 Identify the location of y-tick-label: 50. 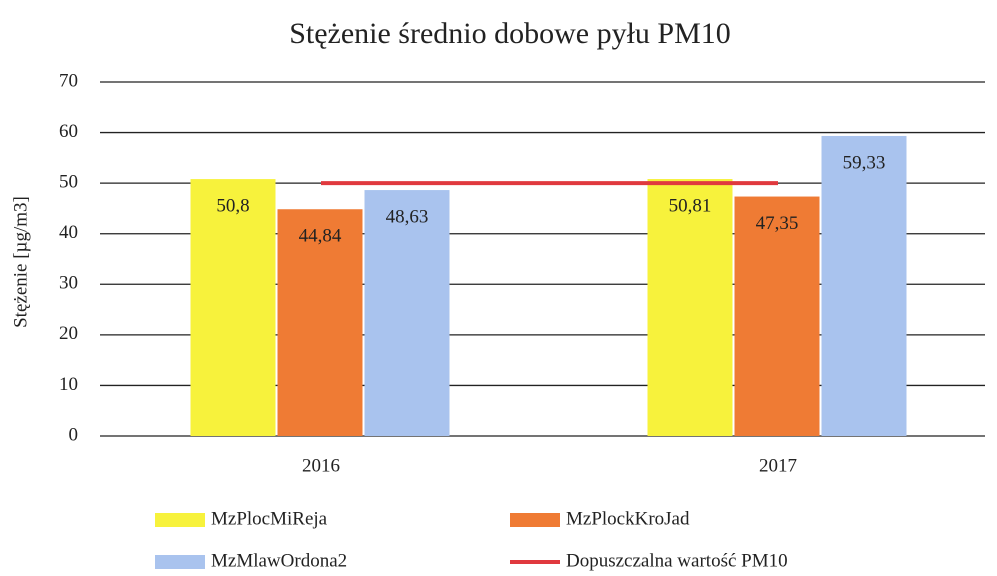
(68, 182).